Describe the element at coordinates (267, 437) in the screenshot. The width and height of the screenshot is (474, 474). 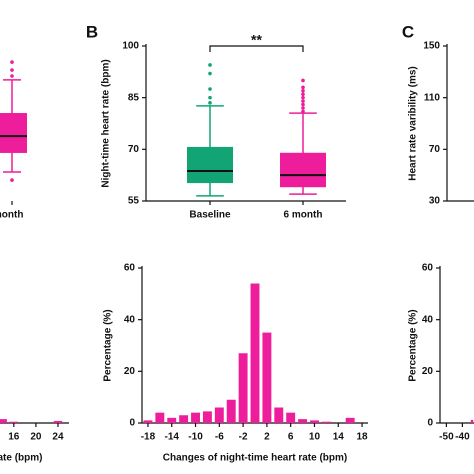
I see `x-tick-label: 2` at that location.